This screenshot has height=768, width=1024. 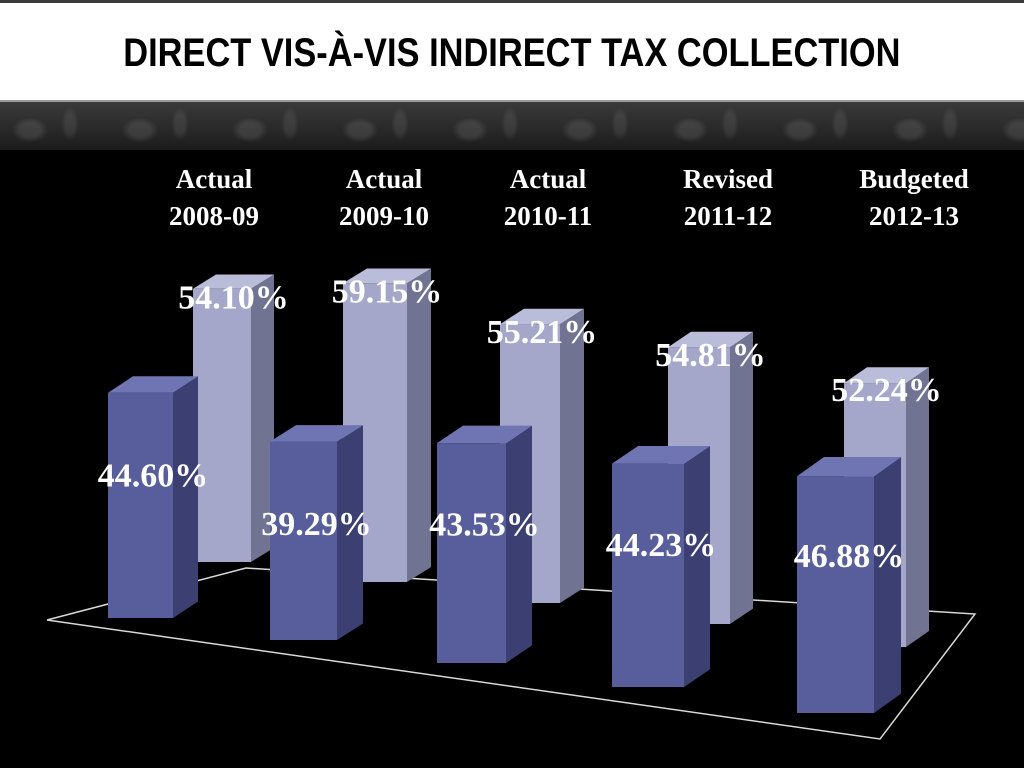 What do you see at coordinates (471, 553) in the screenshot?
I see `direct-bar-2-front` at bounding box center [471, 553].